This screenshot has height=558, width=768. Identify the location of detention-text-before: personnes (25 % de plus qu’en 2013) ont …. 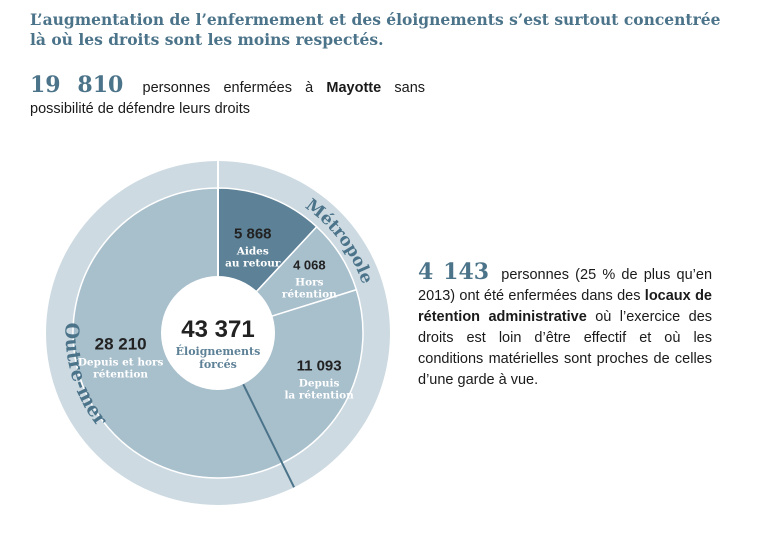
(565, 285).